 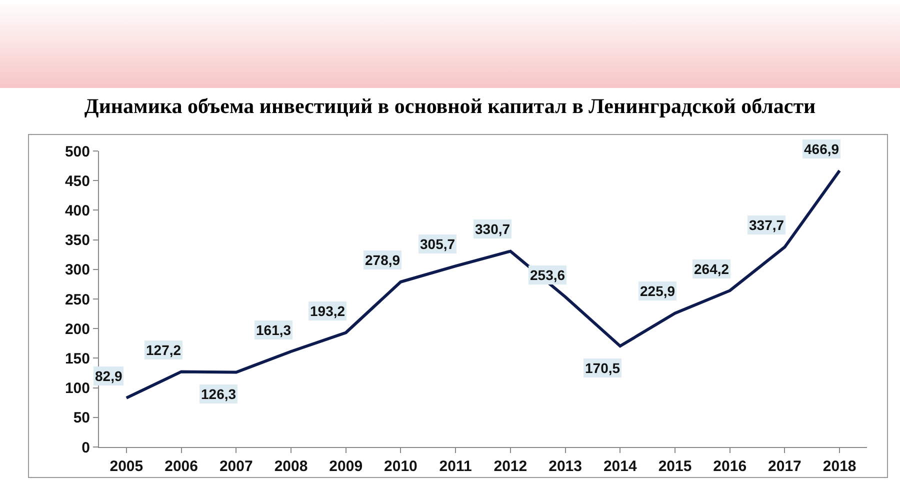 I want to click on data-label: 466,9, so click(x=822, y=149).